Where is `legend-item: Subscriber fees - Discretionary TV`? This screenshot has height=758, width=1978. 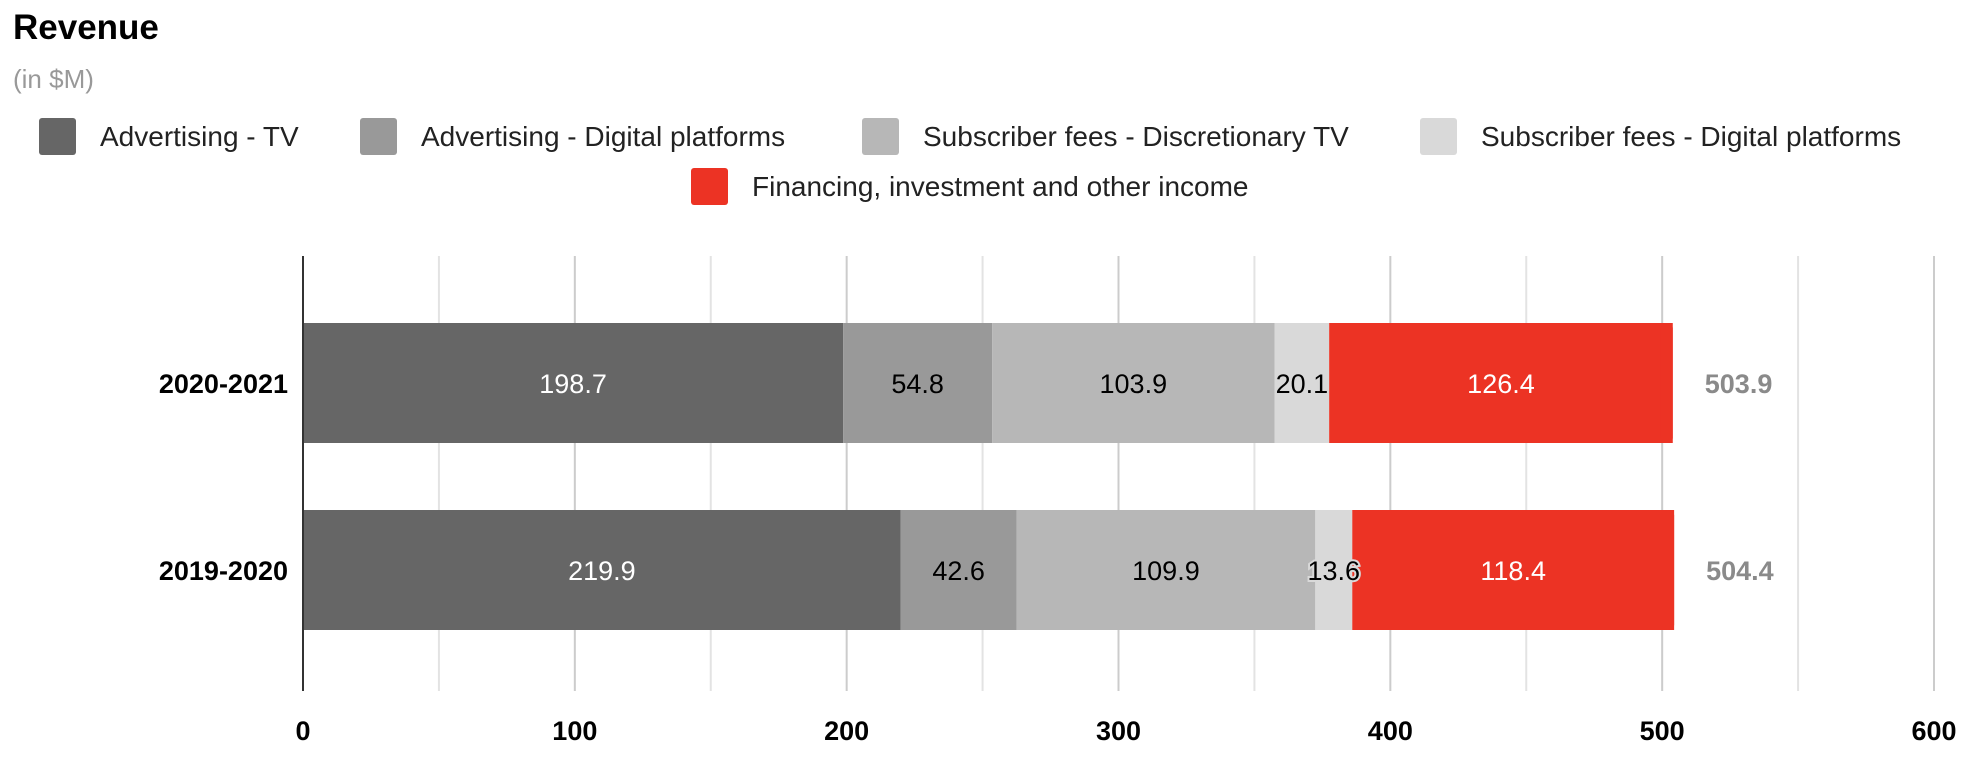
legend-item: Subscriber fees - Discretionary TV is located at coordinates (1105, 136).